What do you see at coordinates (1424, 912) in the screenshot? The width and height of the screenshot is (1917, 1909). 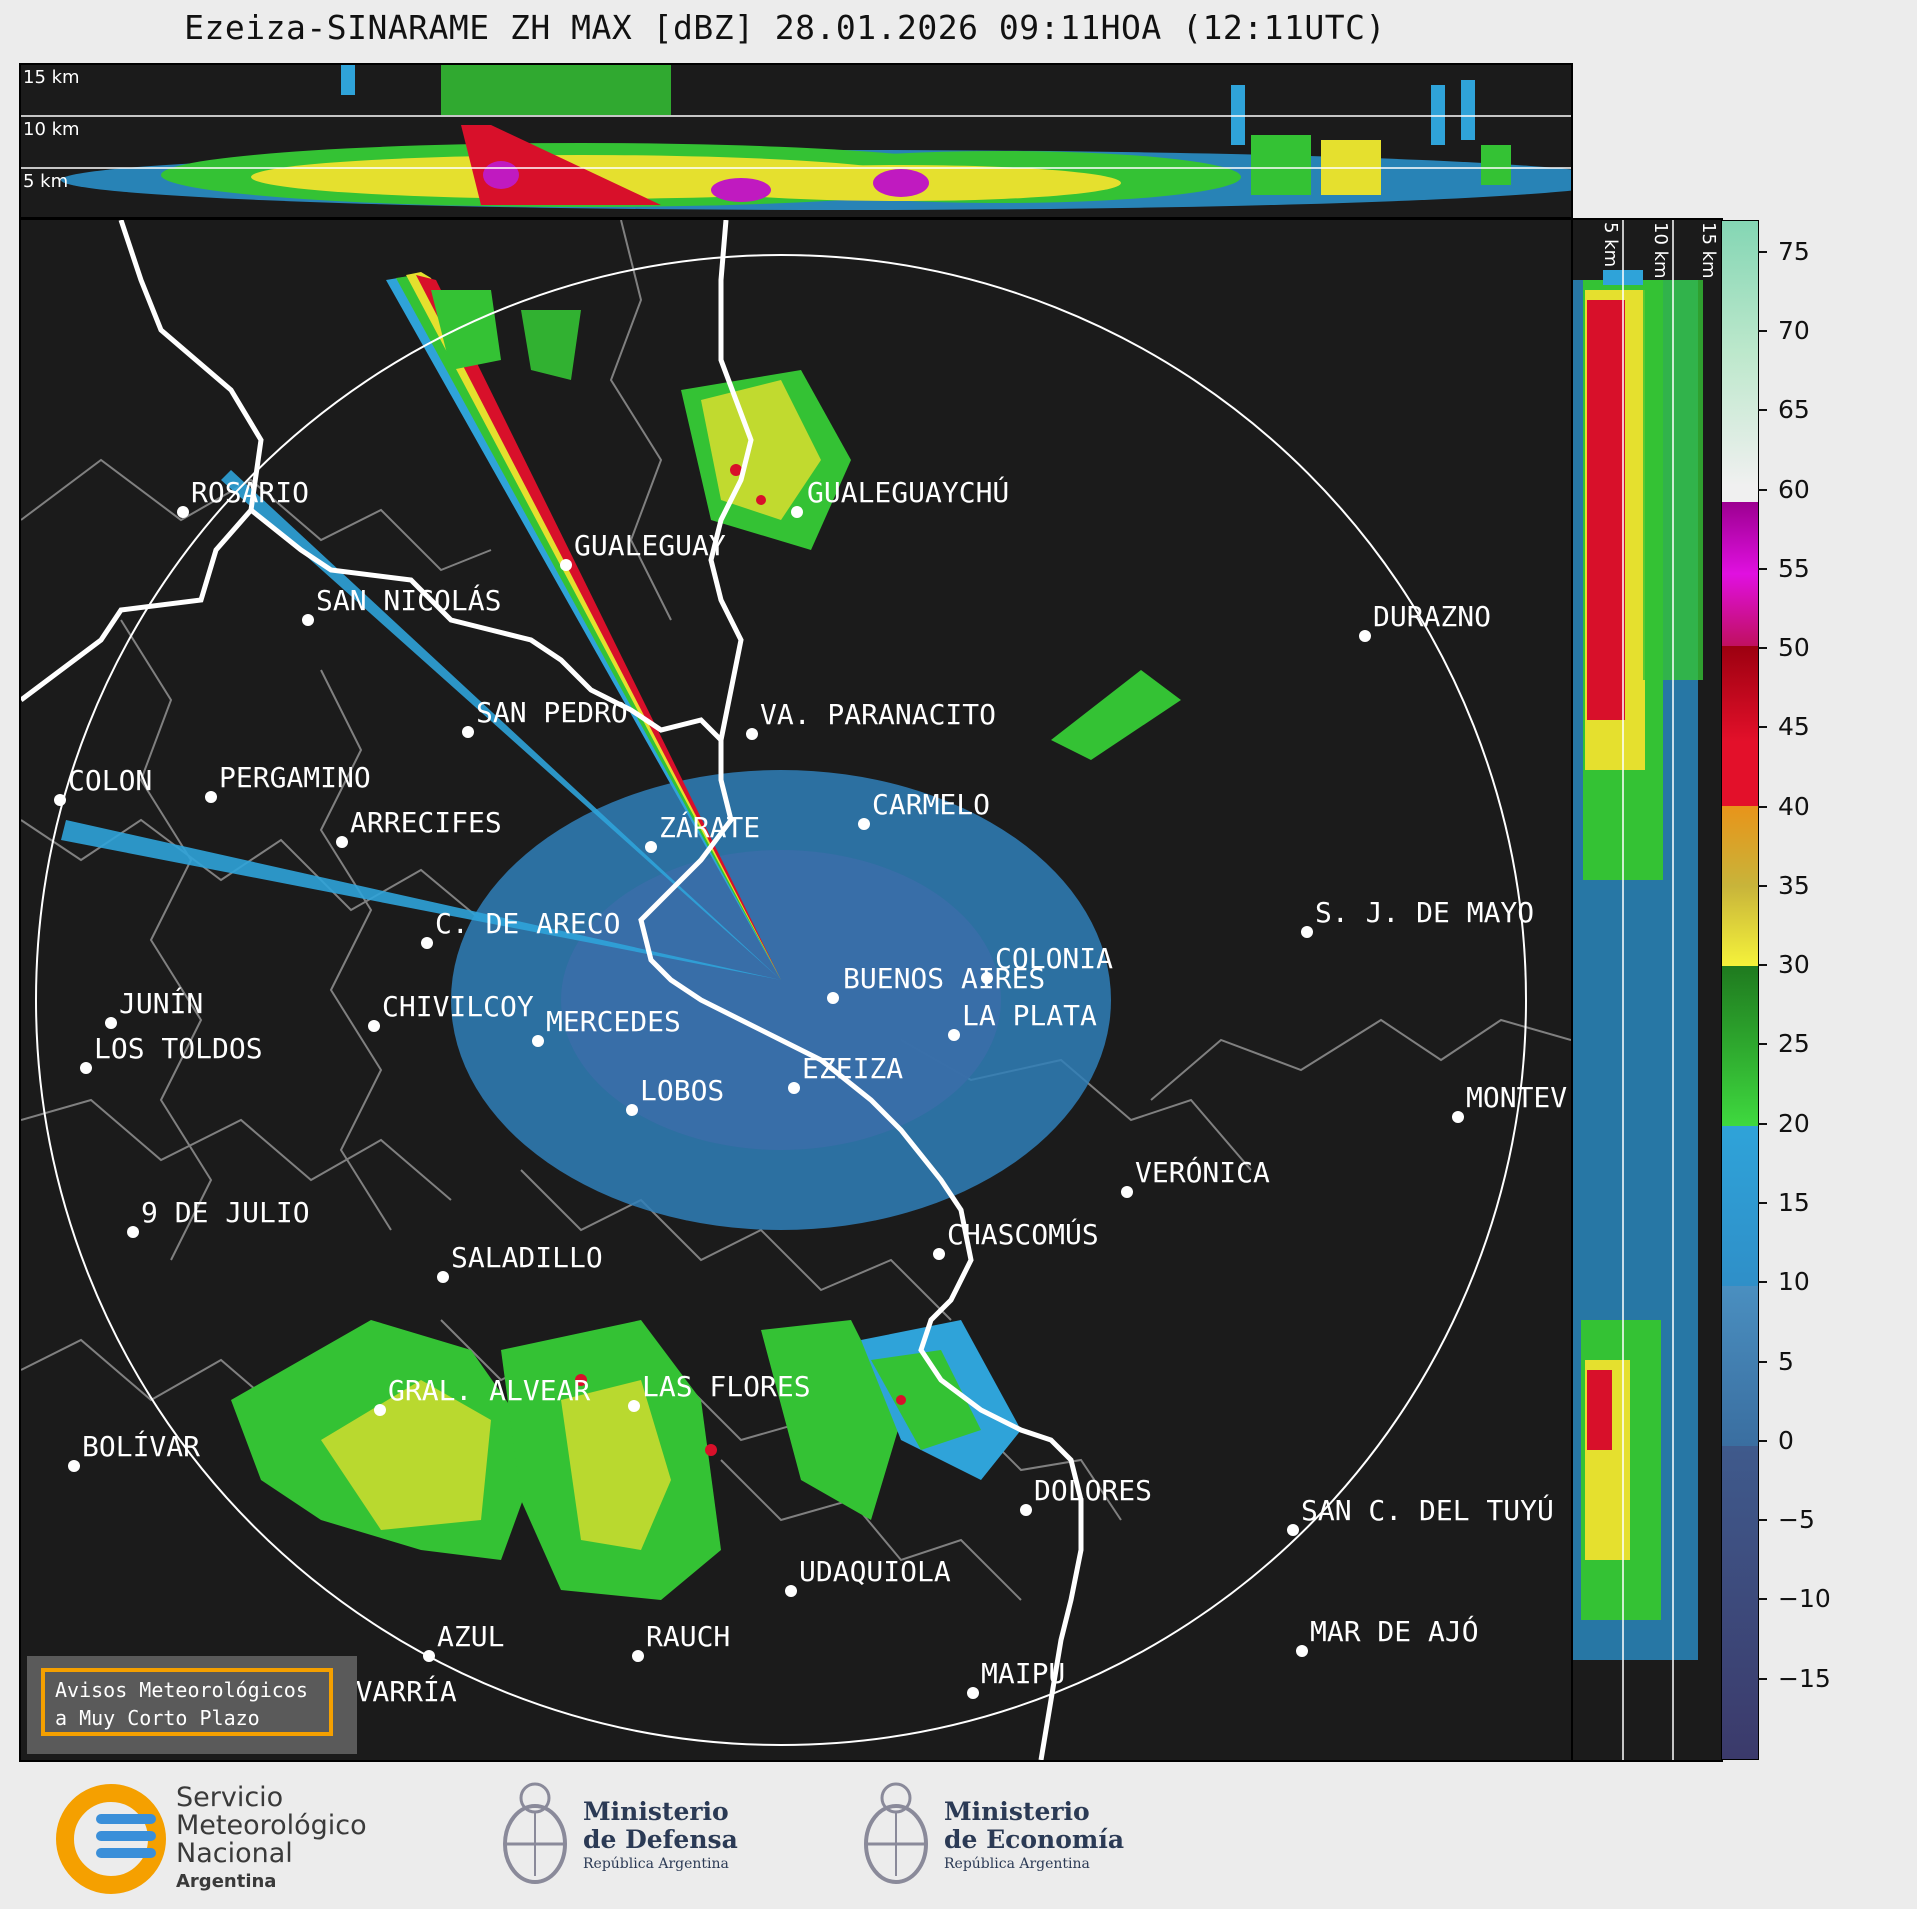 I see `city-label: S. J. DE MAYO` at bounding box center [1424, 912].